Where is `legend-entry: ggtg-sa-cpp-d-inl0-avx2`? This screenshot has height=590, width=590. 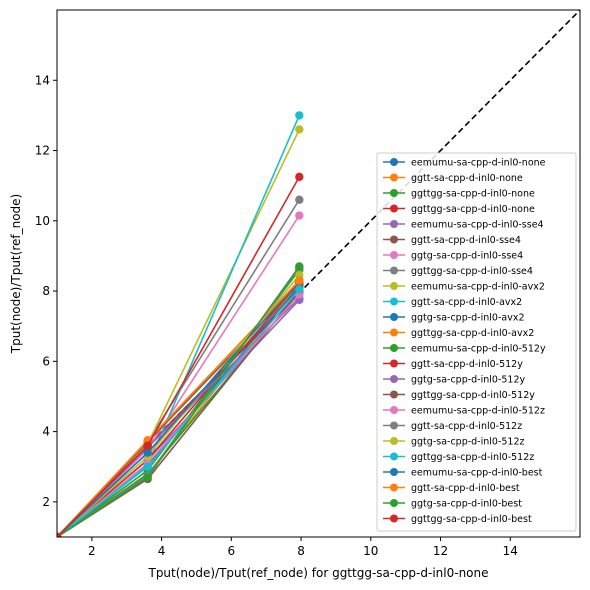
legend-entry: ggtg-sa-cpp-d-inl0-avx2 is located at coordinates (468, 318).